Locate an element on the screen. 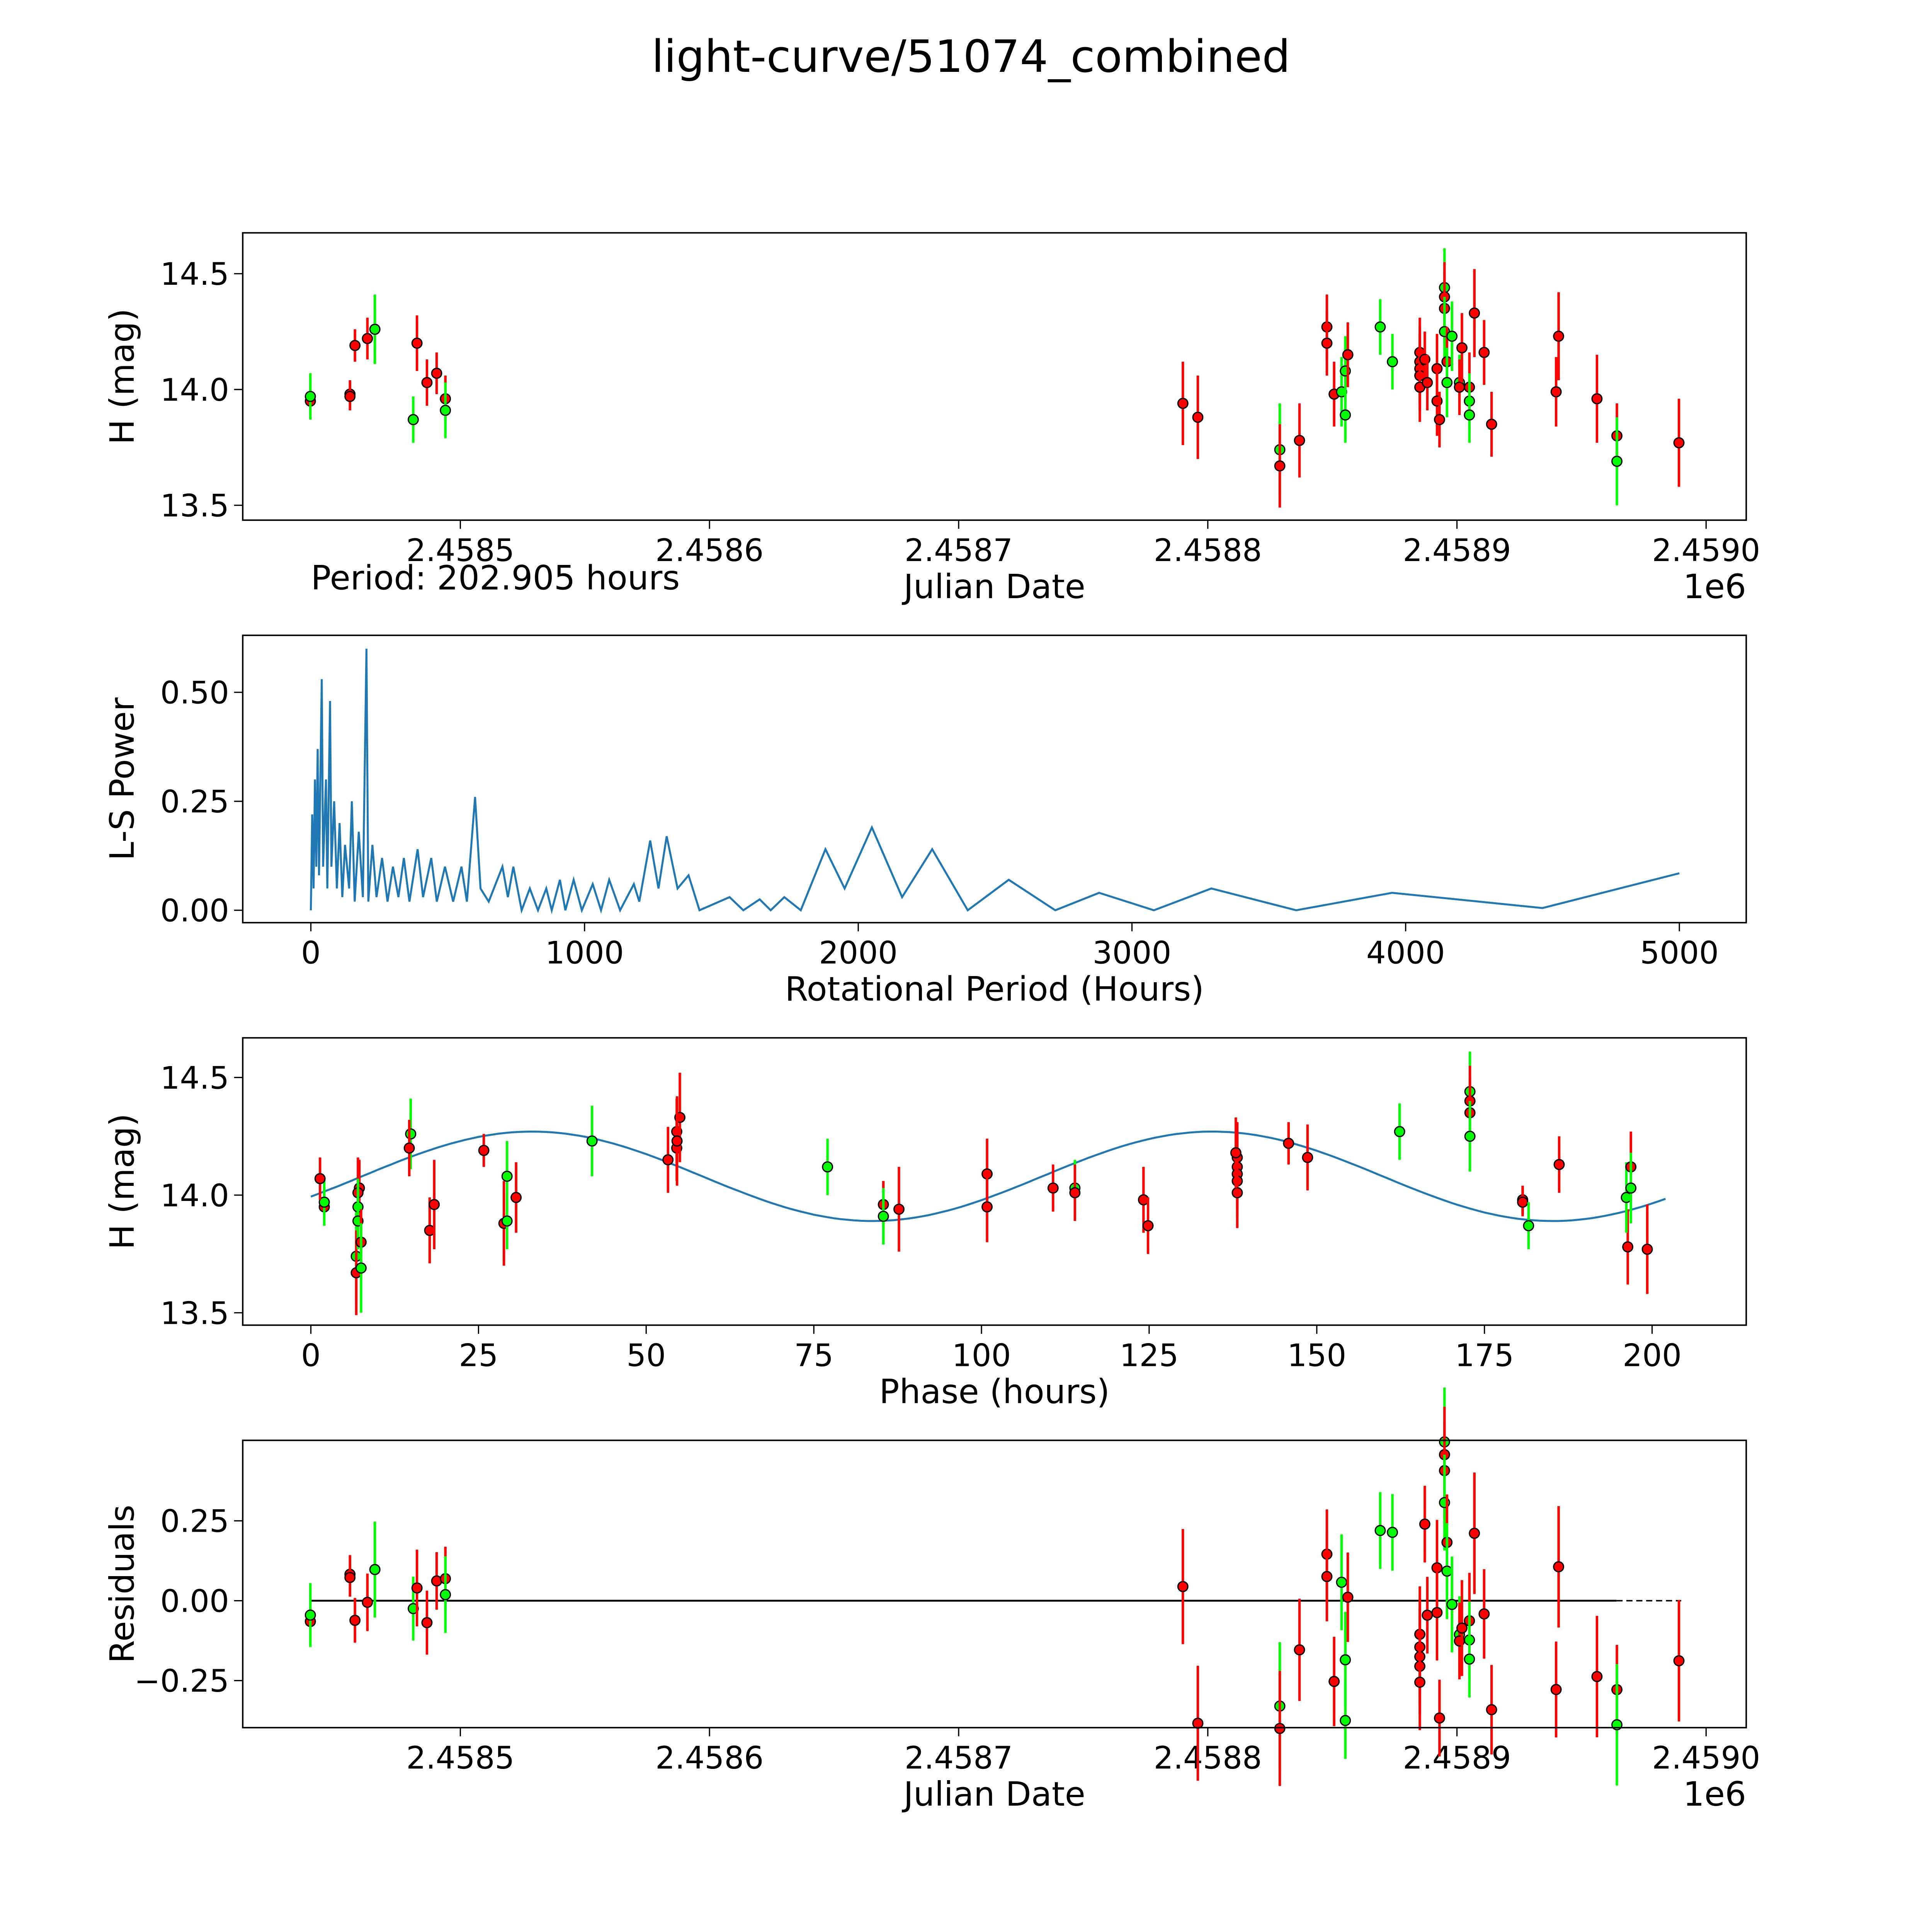  figure-title: light-curve/51074_combined is located at coordinates (971, 57).